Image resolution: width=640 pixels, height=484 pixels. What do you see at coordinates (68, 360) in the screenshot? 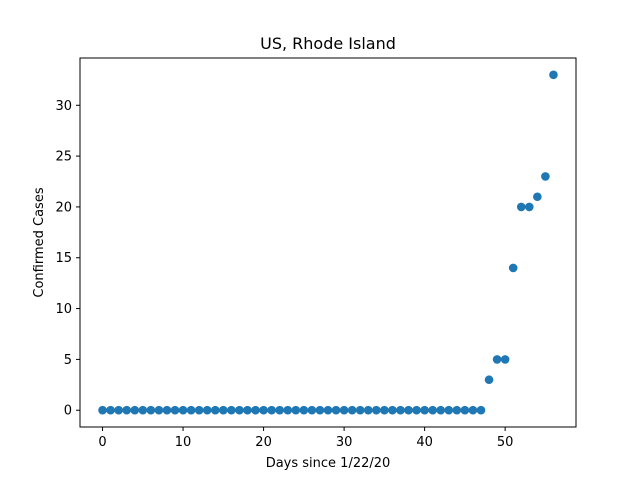
I see `y-tick-label: 5` at bounding box center [68, 360].